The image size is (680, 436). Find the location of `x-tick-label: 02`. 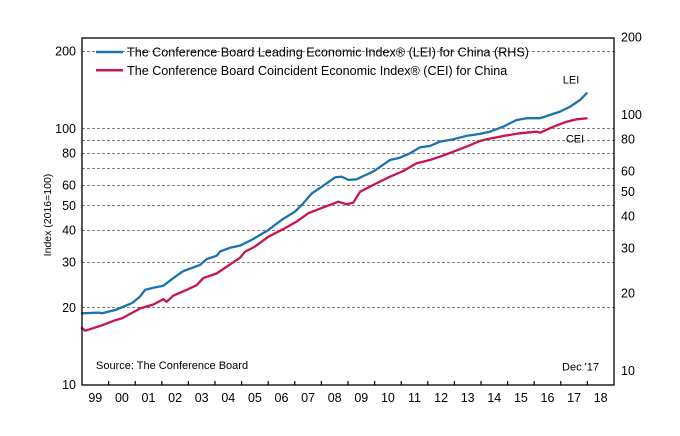

x-tick-label: 02 is located at coordinates (175, 398).